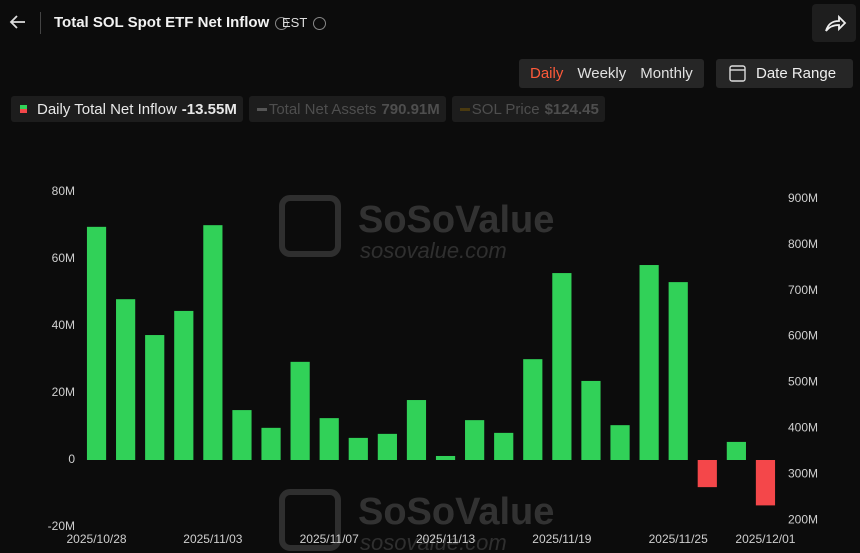 This screenshot has width=860, height=553. I want to click on x-tick-label: 2025/10/28, so click(97, 539).